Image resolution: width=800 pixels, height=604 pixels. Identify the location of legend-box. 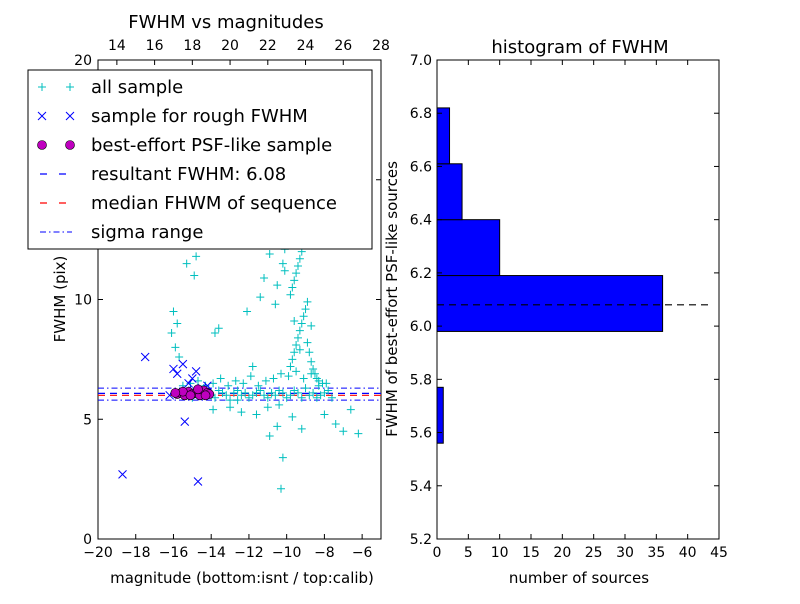
(200, 159).